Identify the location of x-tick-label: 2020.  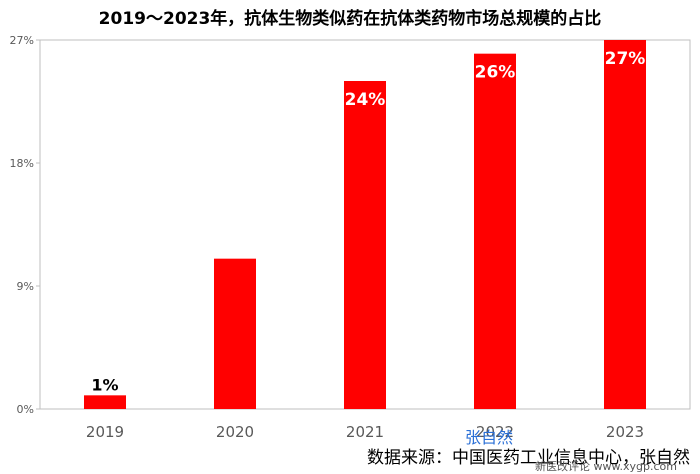
(235, 432).